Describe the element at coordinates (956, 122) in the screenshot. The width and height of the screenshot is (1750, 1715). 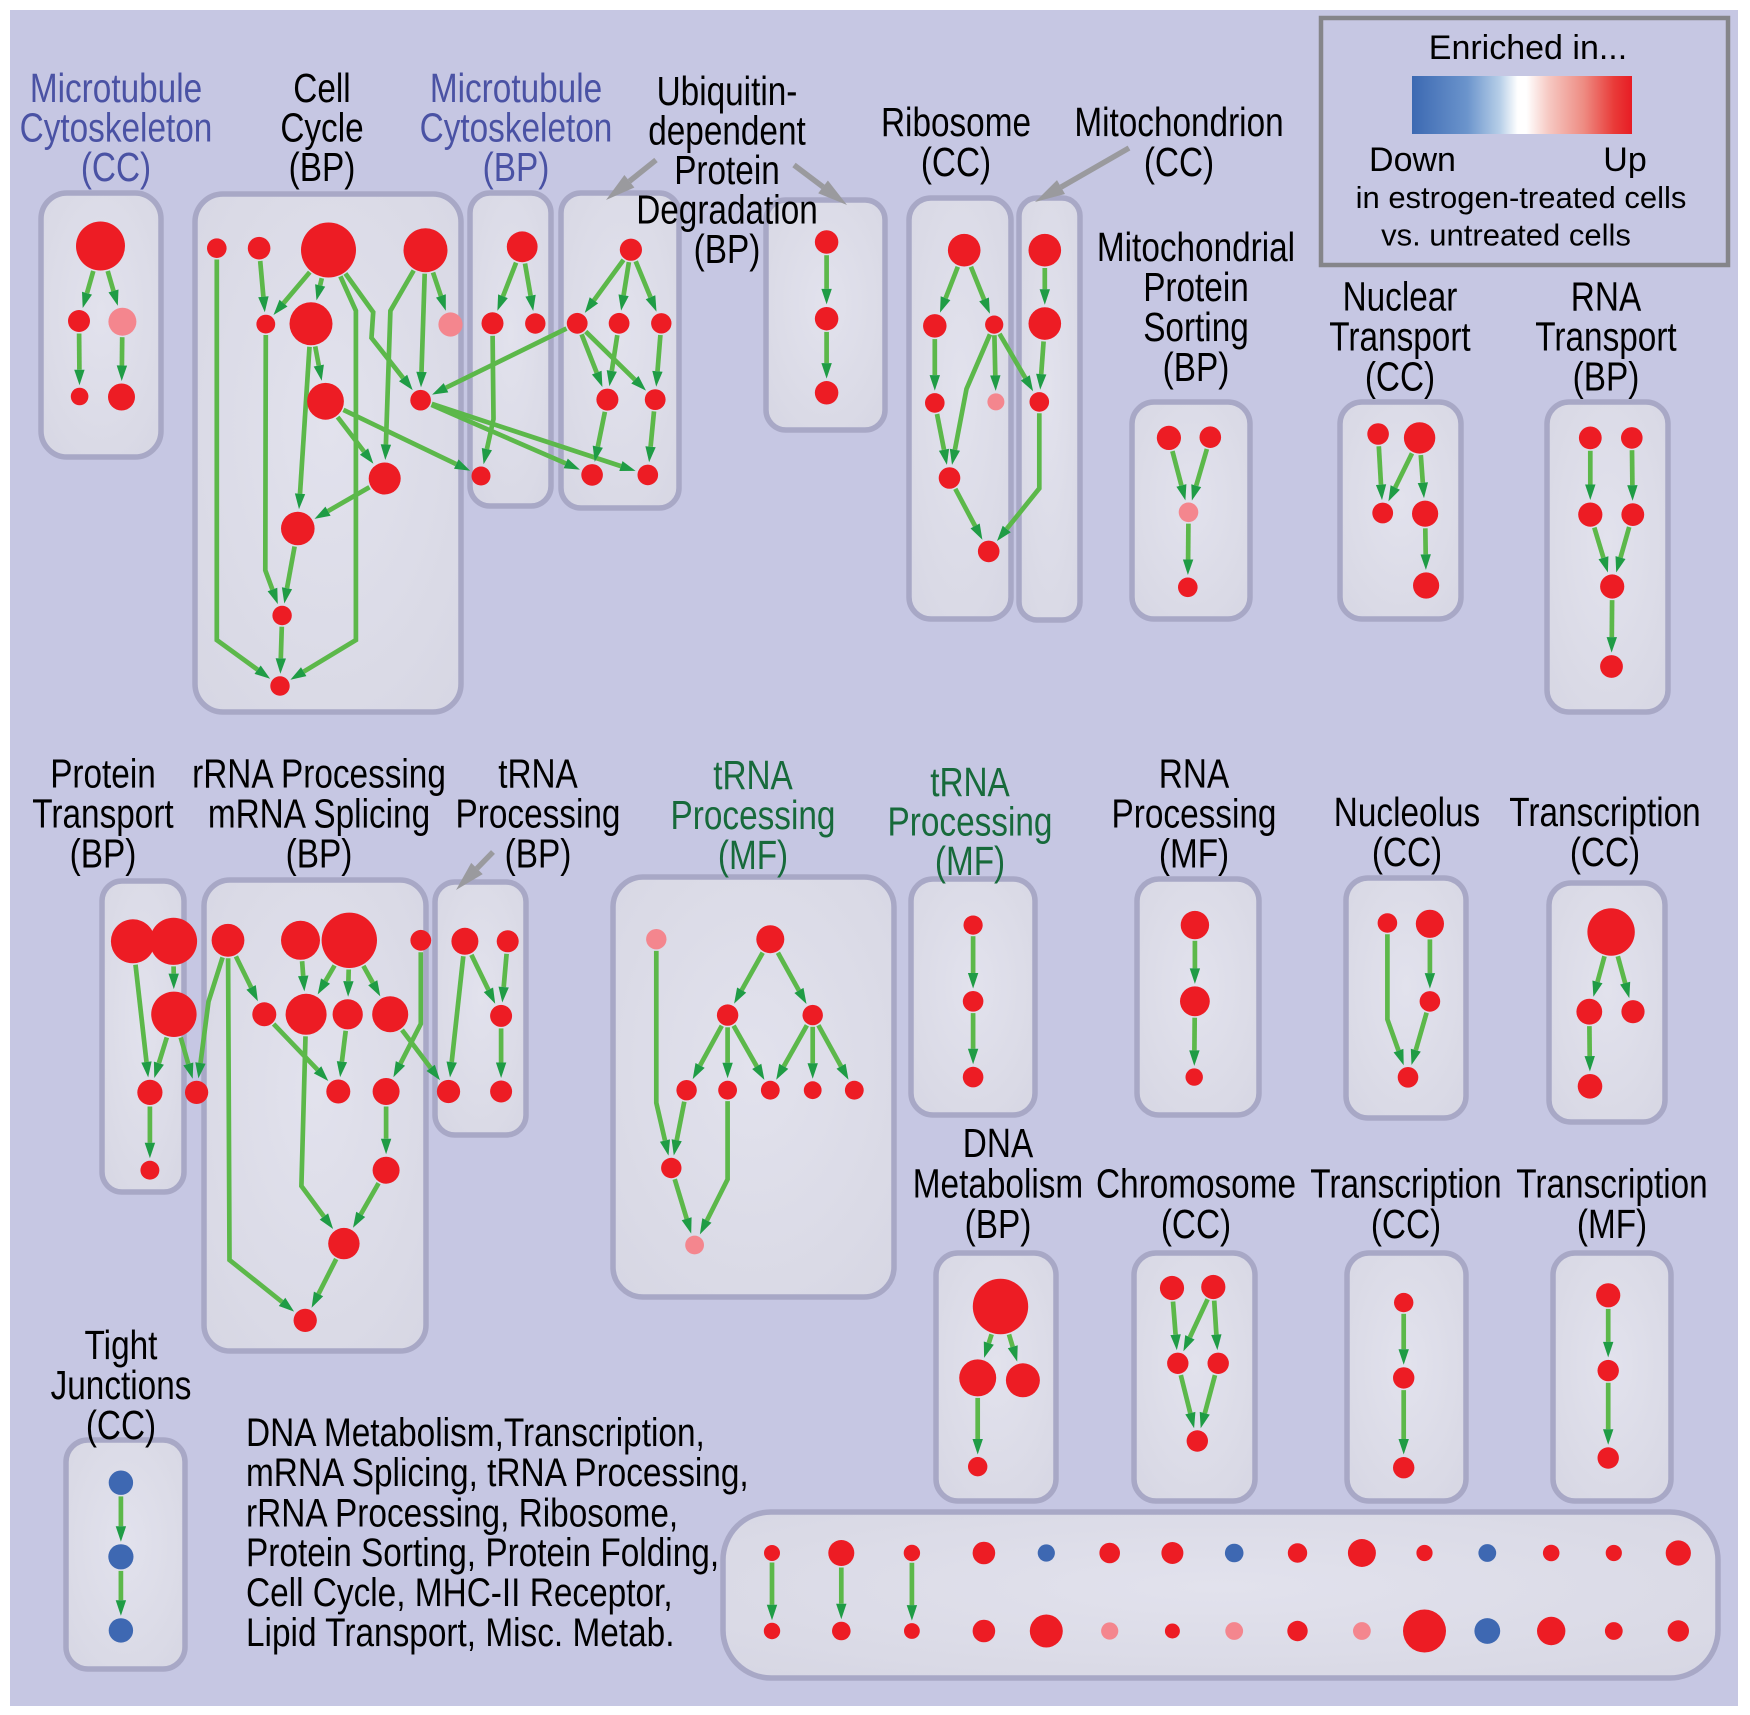
I see `svg-text: Ribosome` at that location.